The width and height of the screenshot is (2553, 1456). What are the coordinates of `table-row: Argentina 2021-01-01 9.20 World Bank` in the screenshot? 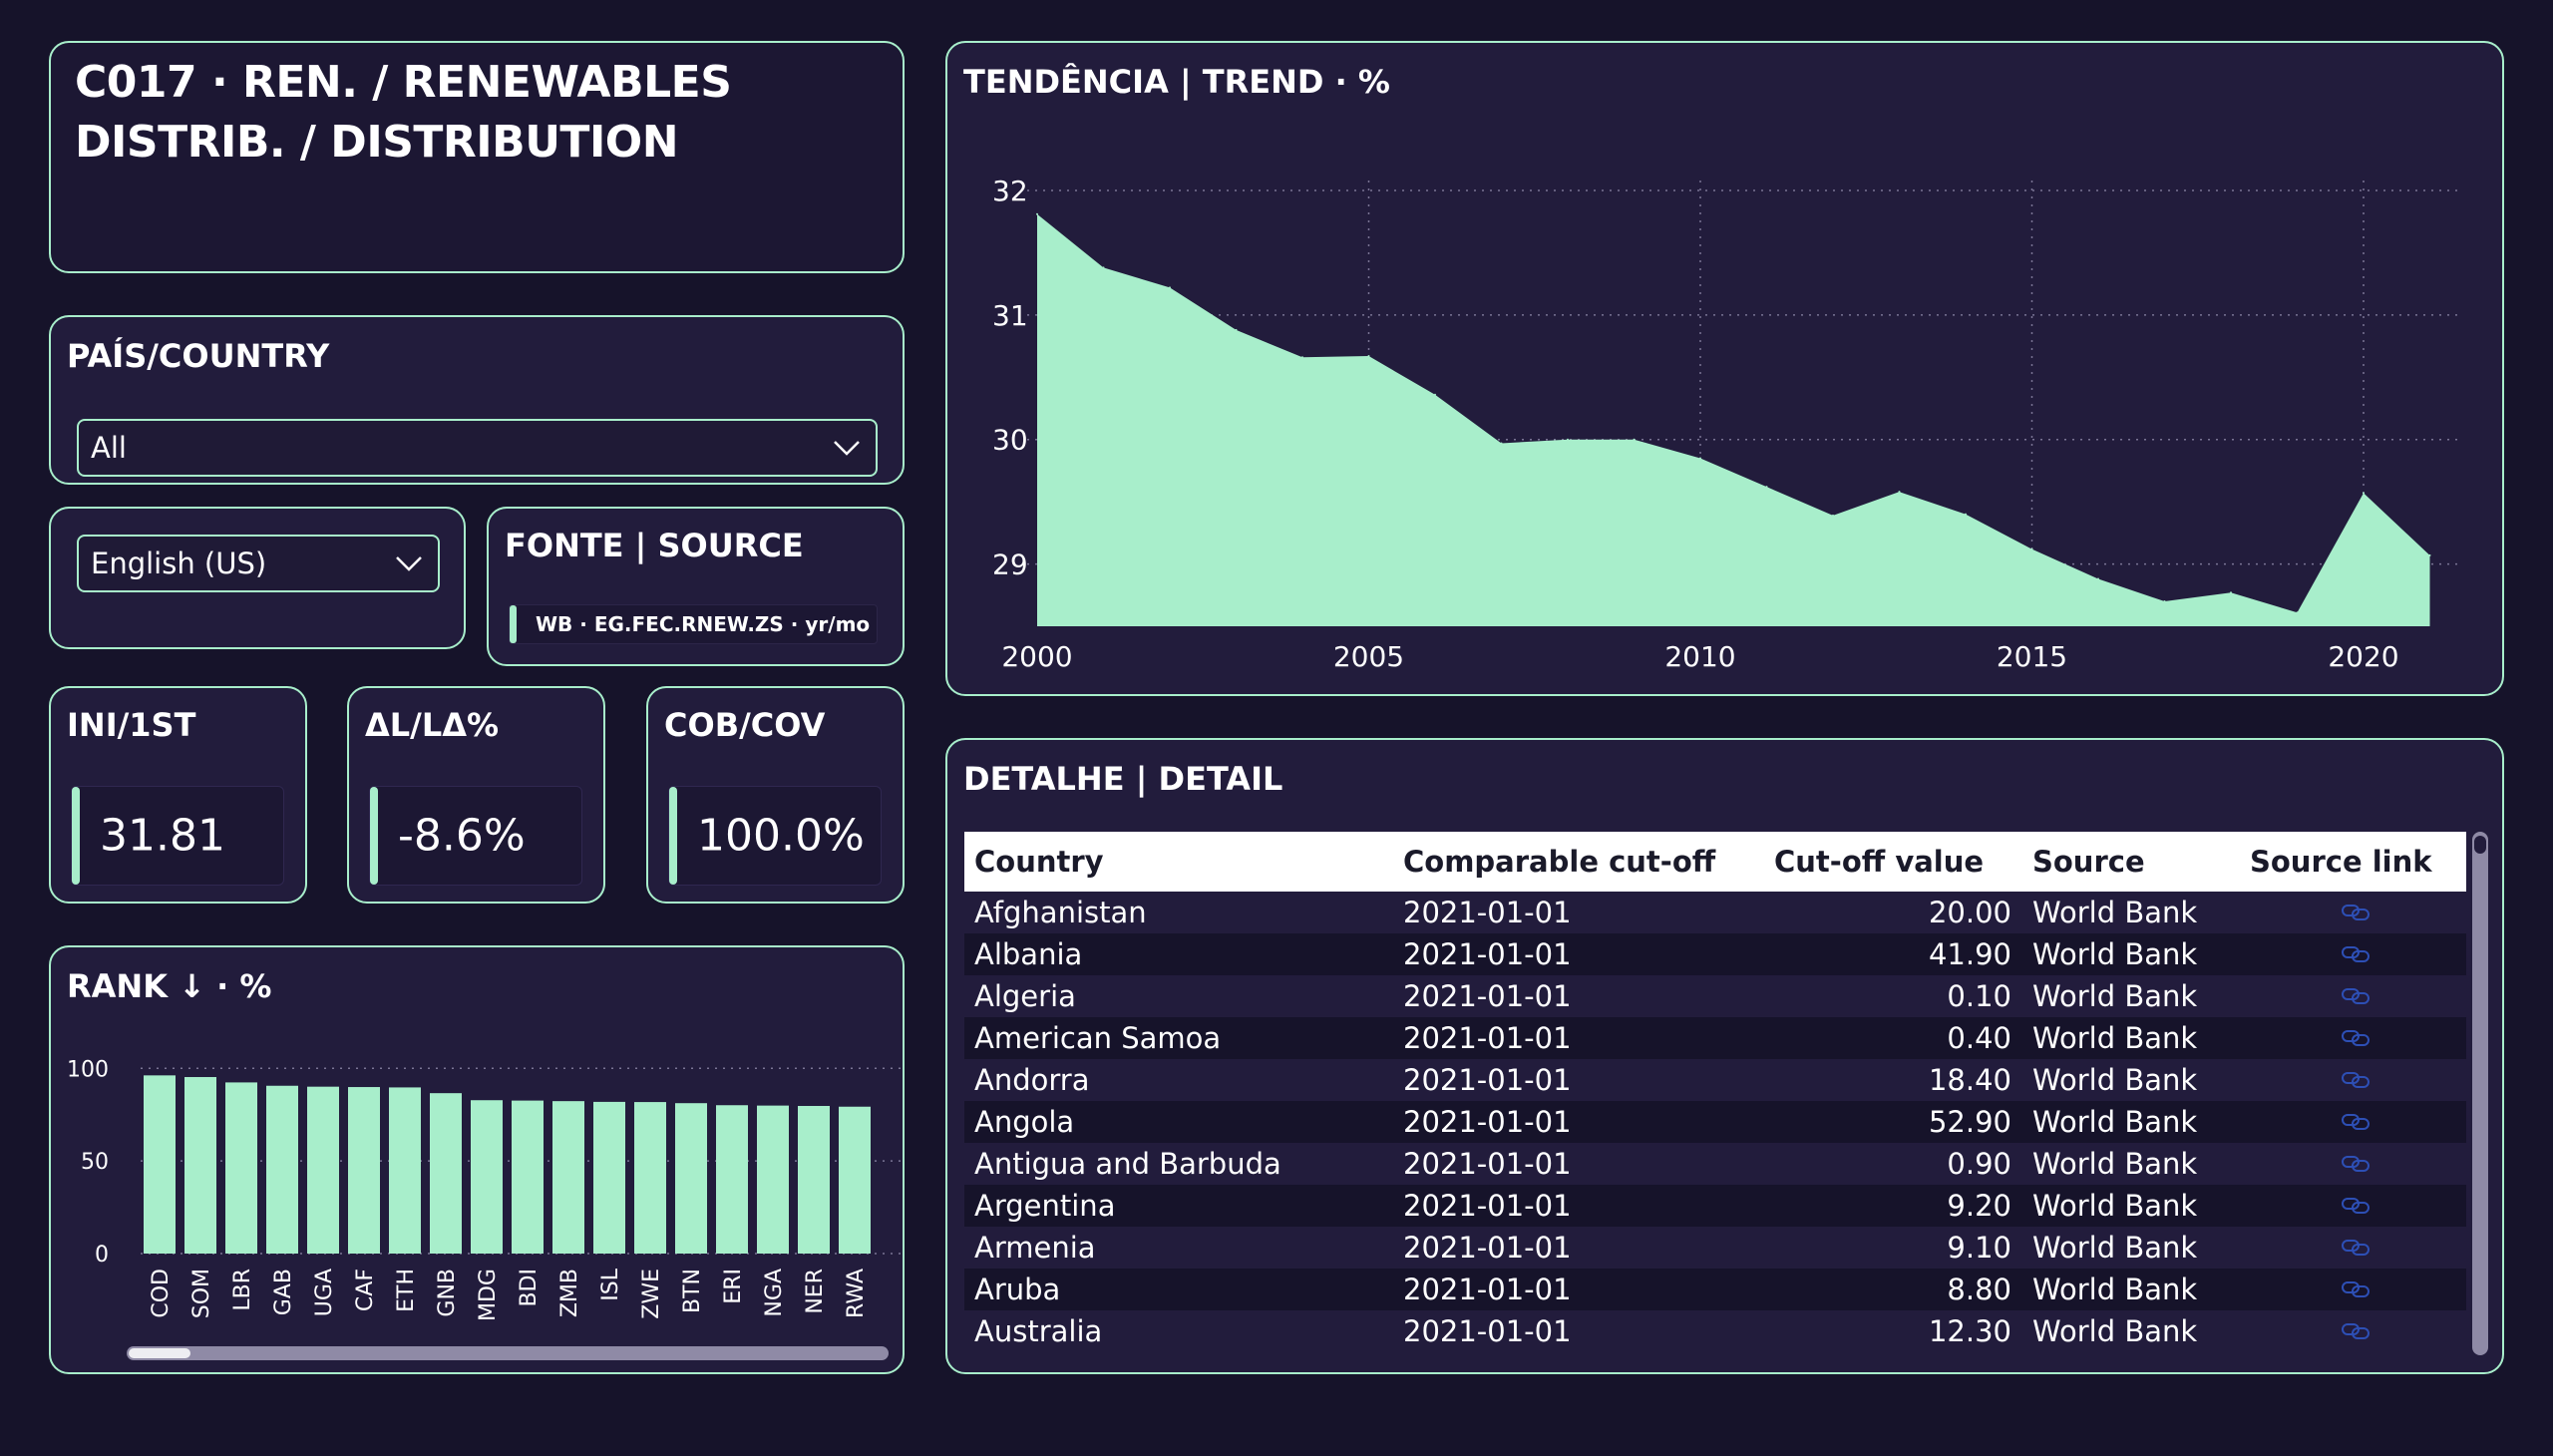 It's located at (1715, 1206).